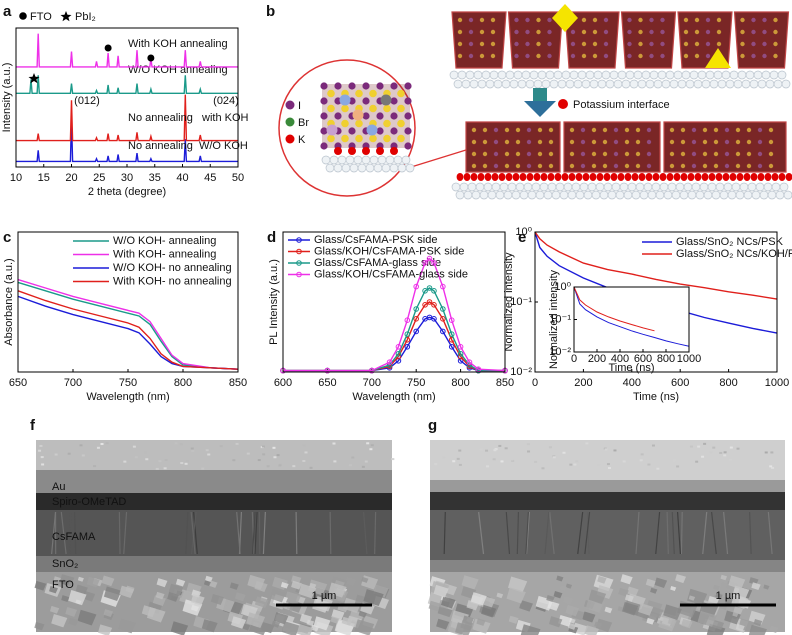 Image resolution: width=792 pixels, height=635 pixels. Describe the element at coordinates (324, 596) in the screenshot. I see `scale-bar-label: 1 µm` at that location.